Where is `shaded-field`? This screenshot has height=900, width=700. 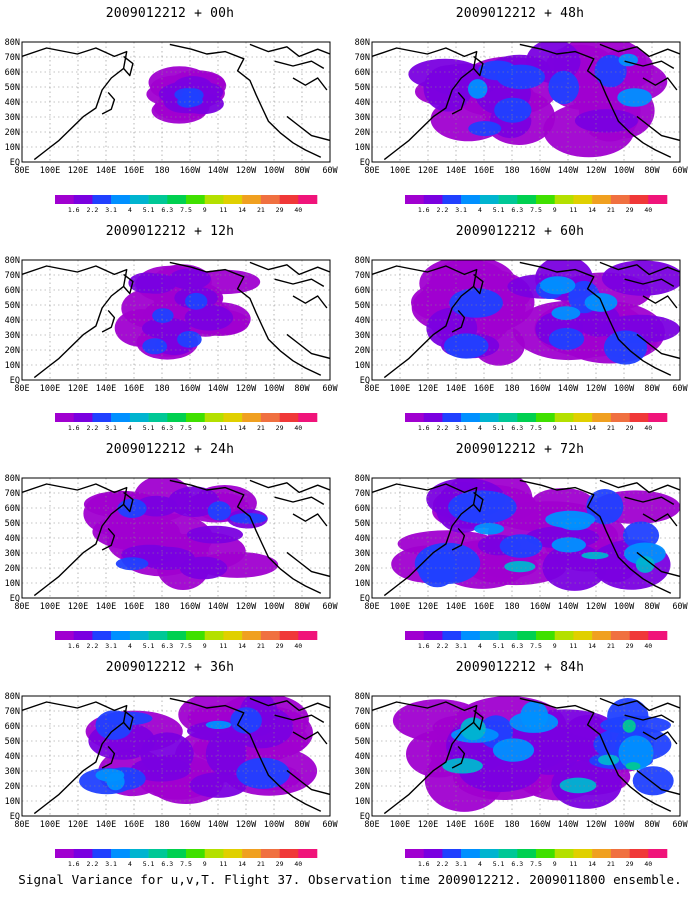
shaded-field is located at coordinates (187, 312).